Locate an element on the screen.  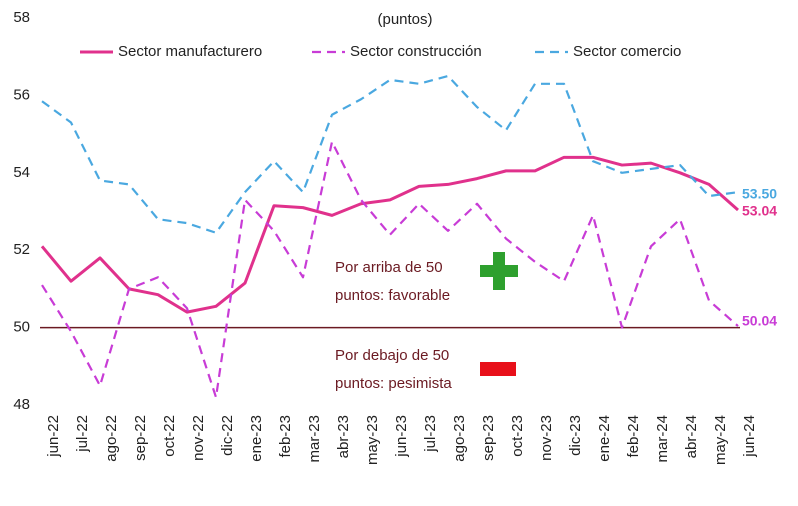
end-label: 53.04 is located at coordinates (759, 211).